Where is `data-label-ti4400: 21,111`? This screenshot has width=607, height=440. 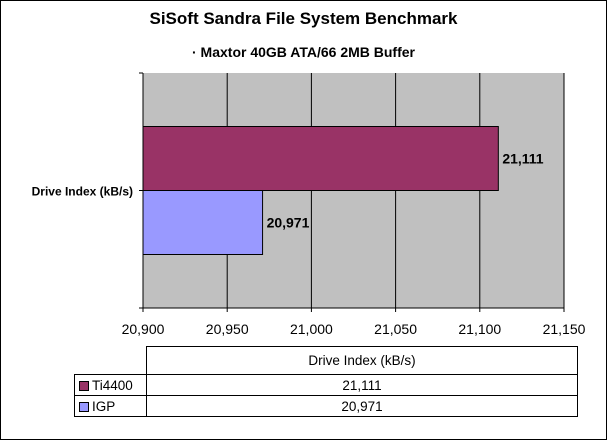
data-label-ti4400: 21,111 is located at coordinates (522, 159).